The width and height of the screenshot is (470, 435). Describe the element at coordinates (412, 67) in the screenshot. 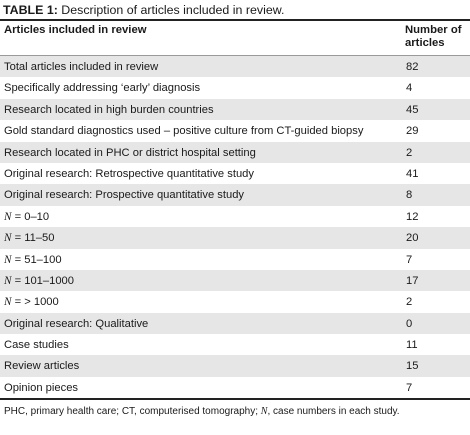

I see `row-value: 82` at that location.